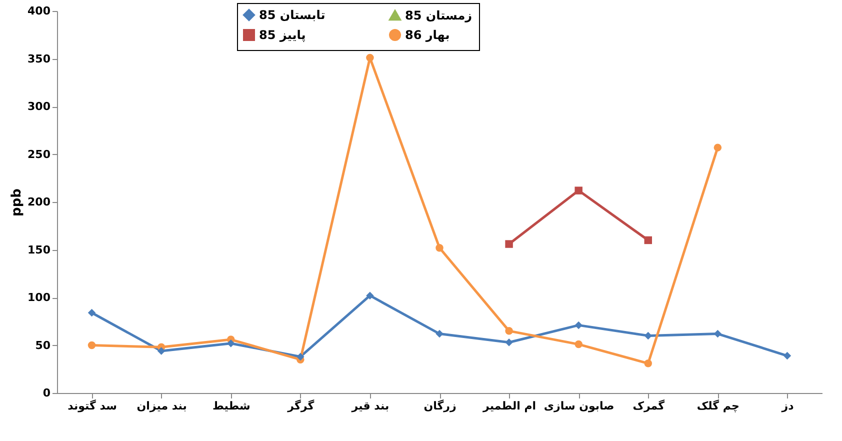  I want to click on y-axis-title: ppb, so click(17, 202).